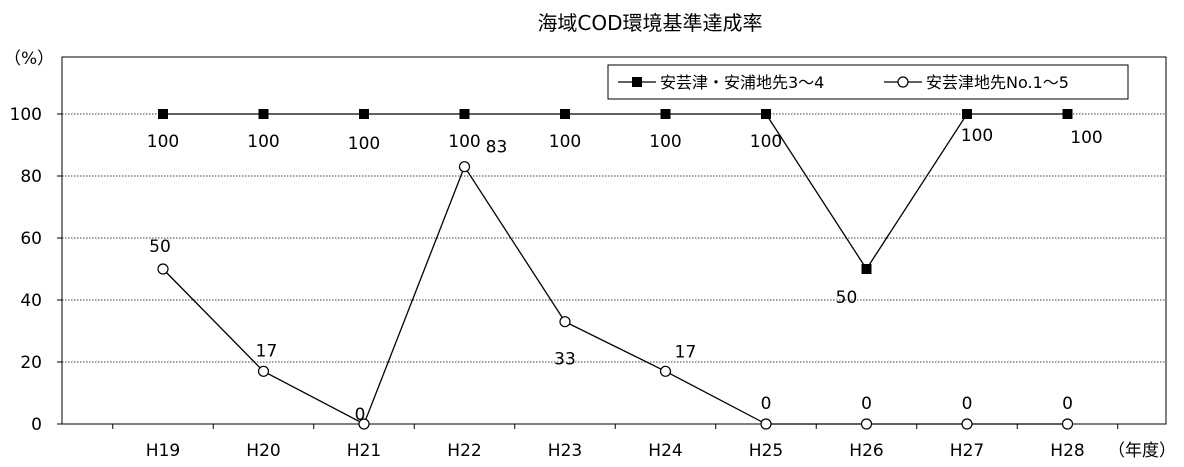  What do you see at coordinates (615, 442) in the screenshot?
I see `x-tick-labels: H19 H20 H21 H22 H23 H24 H25 H26 H27 H28` at bounding box center [615, 442].